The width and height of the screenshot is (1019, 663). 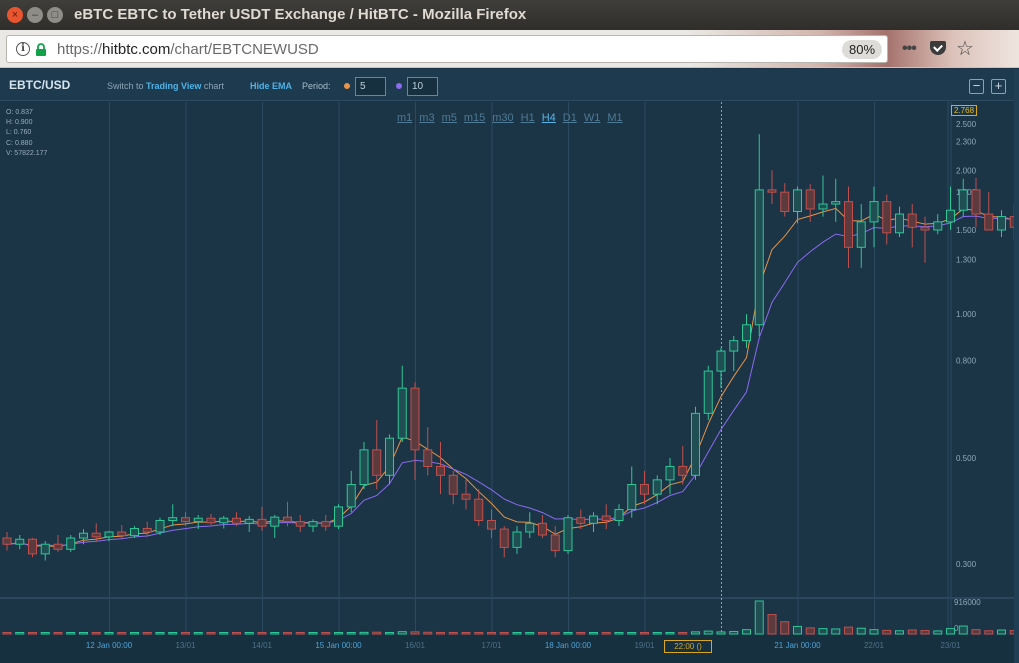 What do you see at coordinates (244, 49) in the screenshot?
I see `url-path: /chart/EBTCNEWUSD` at bounding box center [244, 49].